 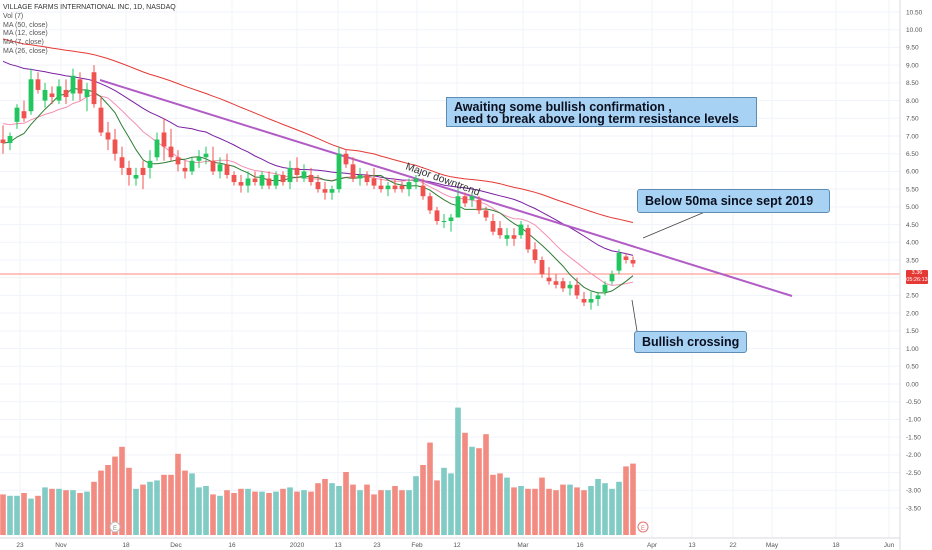 I want to click on annotation-bullish-crossing: Bullish crossing, so click(x=690, y=342).